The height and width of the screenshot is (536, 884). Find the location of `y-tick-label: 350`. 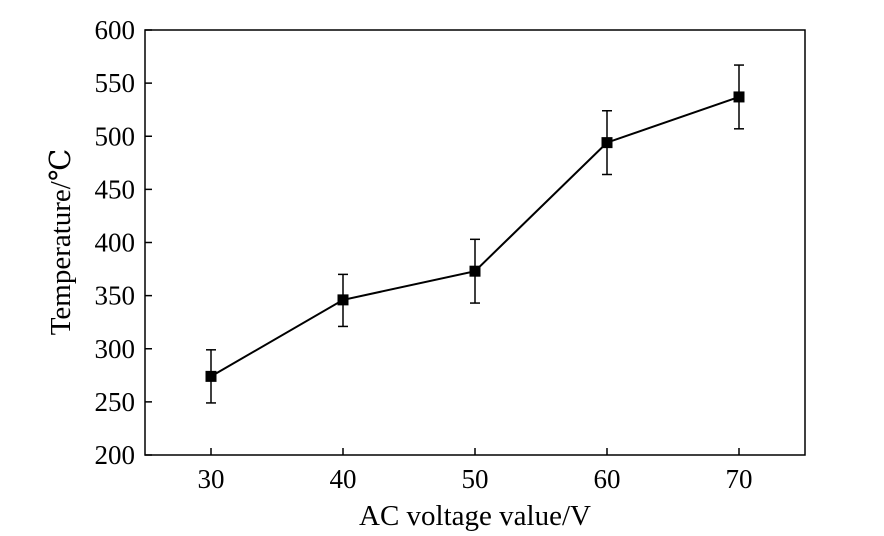

y-tick-label: 350 is located at coordinates (115, 296).